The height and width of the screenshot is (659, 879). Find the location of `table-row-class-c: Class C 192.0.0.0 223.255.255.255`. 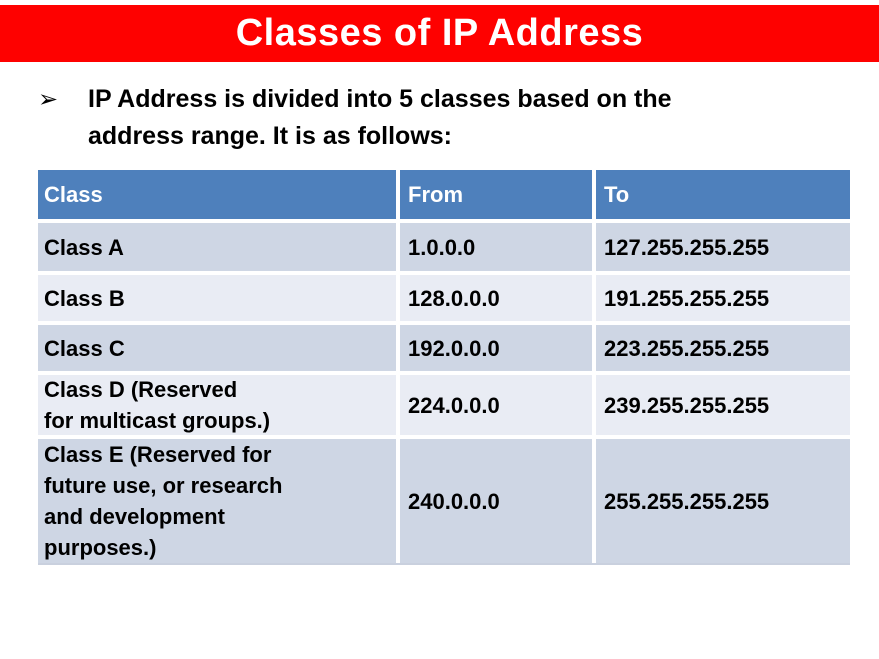

table-row-class-c: Class C 192.0.0.0 223.255.255.255 is located at coordinates (444, 346).